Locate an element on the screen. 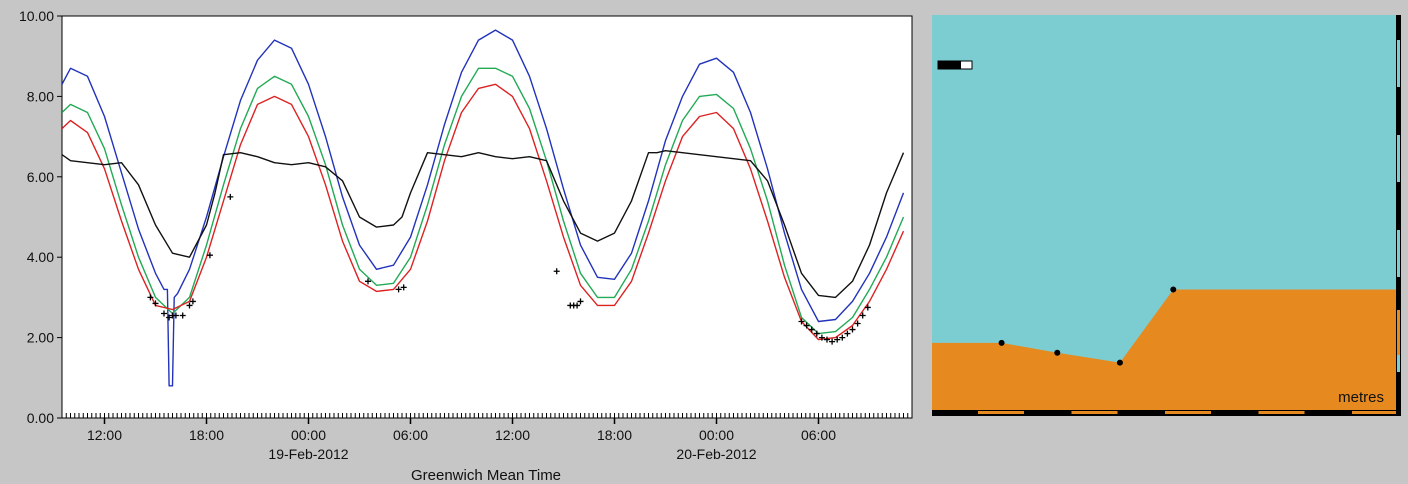  x-axis-title: Greenwich Mean Time is located at coordinates (486, 475).